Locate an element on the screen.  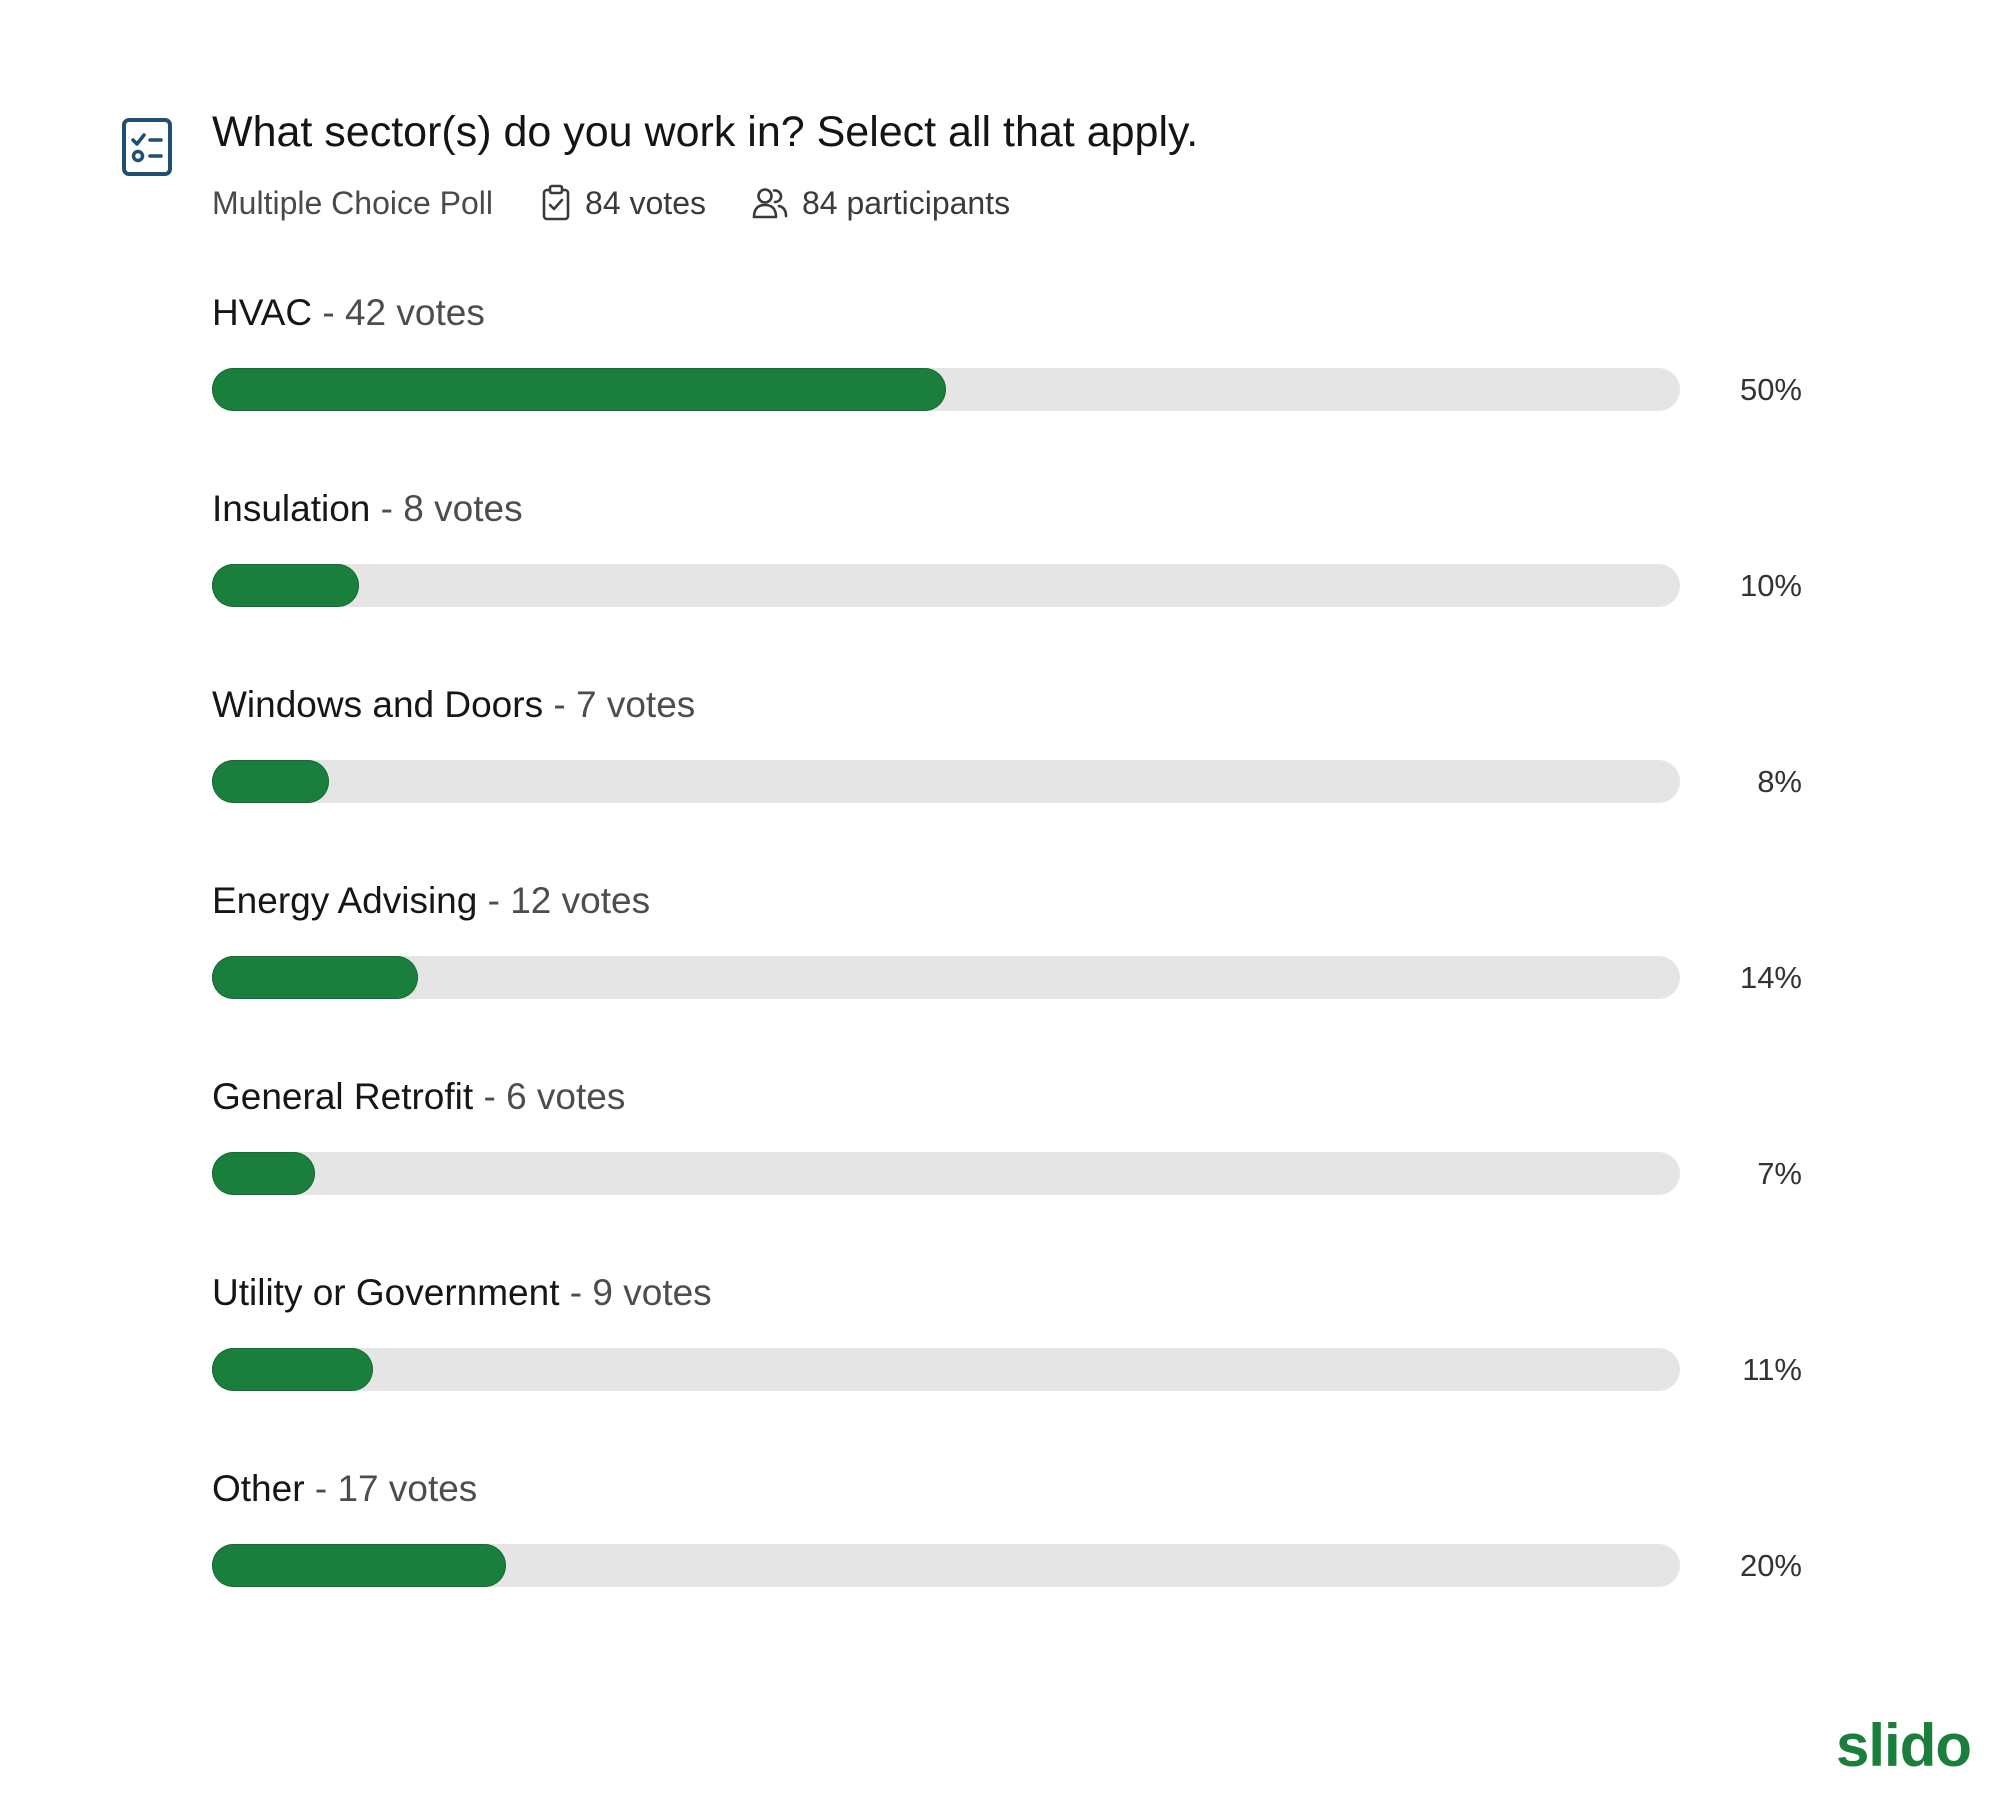
option-label: Utility or Government - 9 votes is located at coordinates (462, 1292).